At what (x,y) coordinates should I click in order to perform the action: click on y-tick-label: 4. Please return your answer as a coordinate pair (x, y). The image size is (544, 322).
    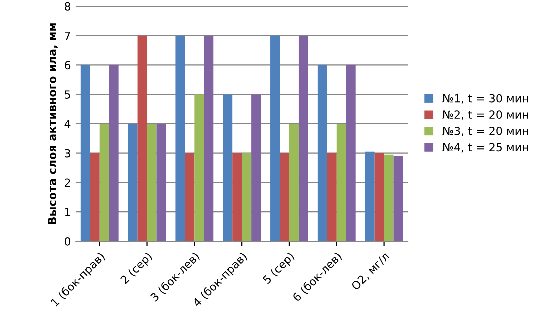
    Looking at the image, I should click on (67, 124).